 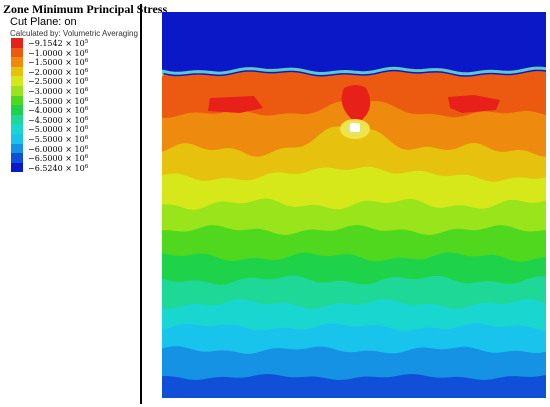 I want to click on stress-band, so click(x=354, y=386).